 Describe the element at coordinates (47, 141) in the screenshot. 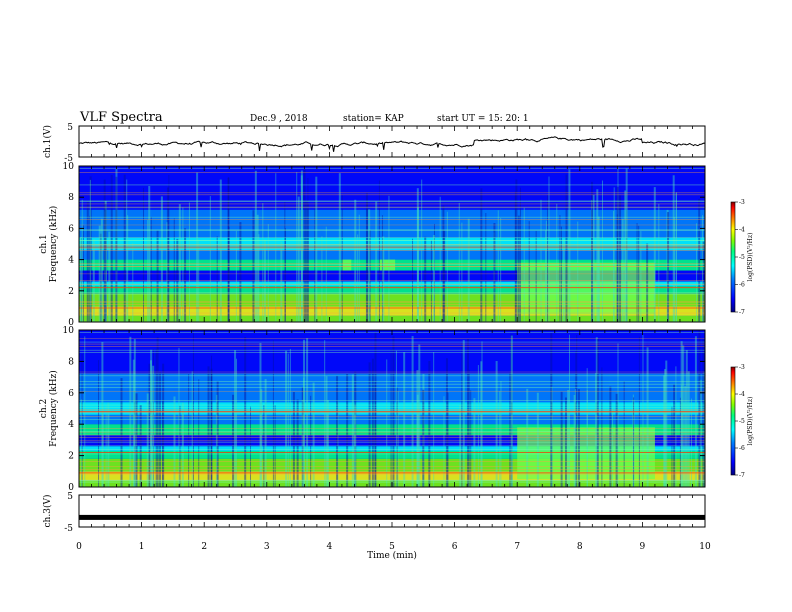

I see `ch1-waveform-label: ch.1(V)` at that location.